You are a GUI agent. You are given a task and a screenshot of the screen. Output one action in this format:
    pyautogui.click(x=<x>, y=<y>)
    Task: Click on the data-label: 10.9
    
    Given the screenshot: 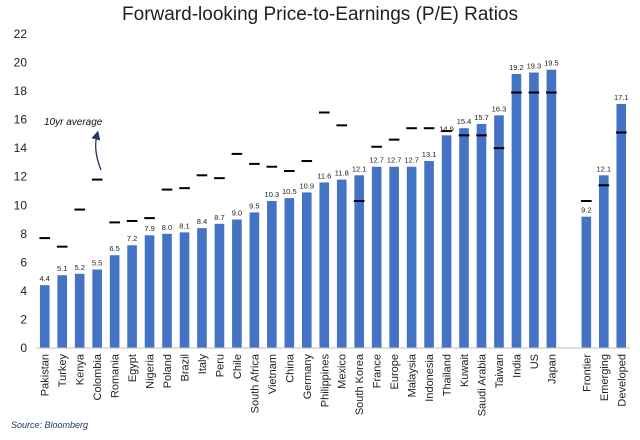 What is the action you would take?
    pyautogui.click(x=306, y=185)
    